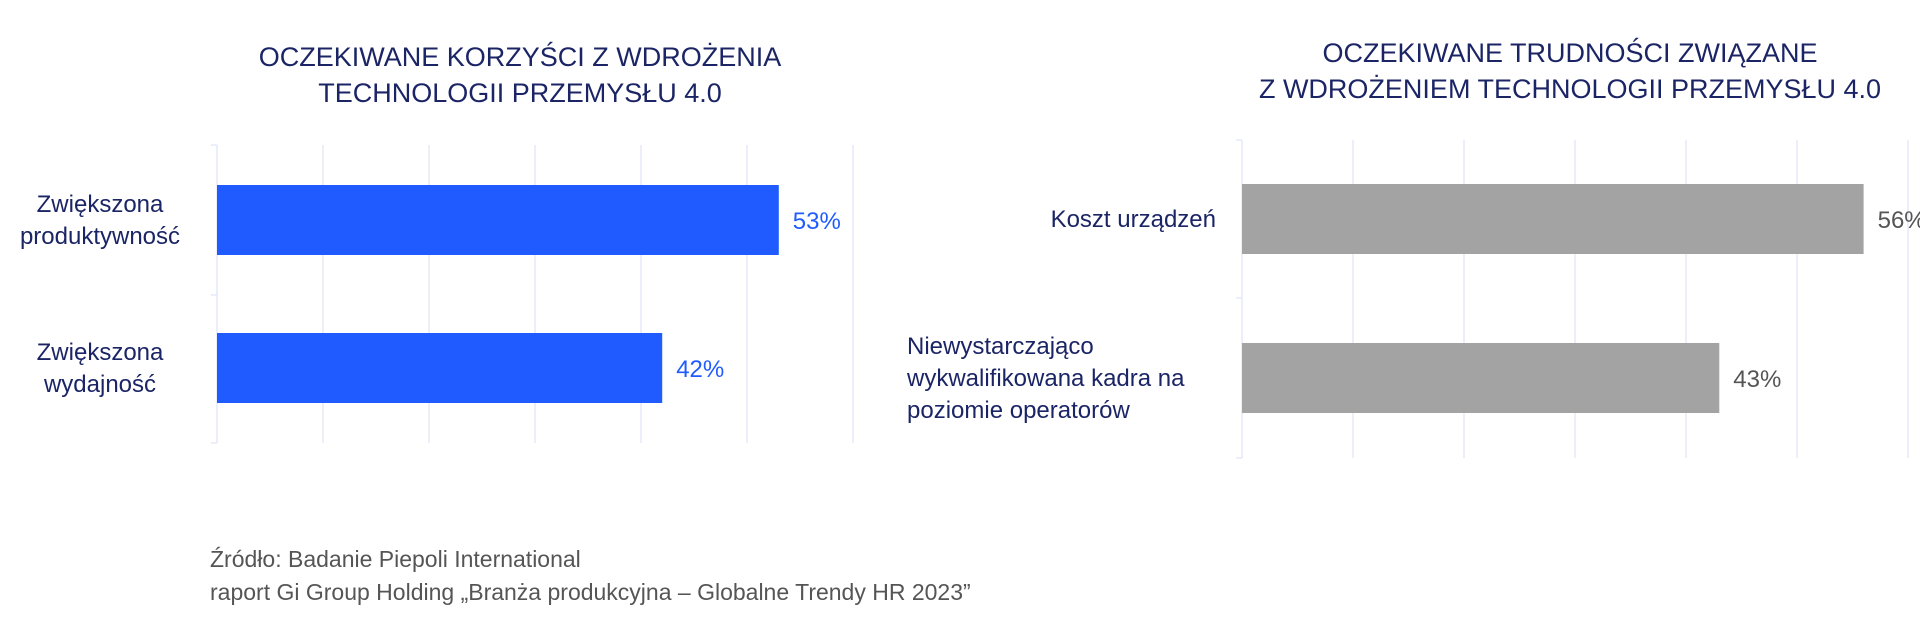 The height and width of the screenshot is (620, 1920). Describe the element at coordinates (520, 93) in the screenshot. I see `chart-title-line: TECHNOLOGII PRZEMYSŁU 4.0` at that location.